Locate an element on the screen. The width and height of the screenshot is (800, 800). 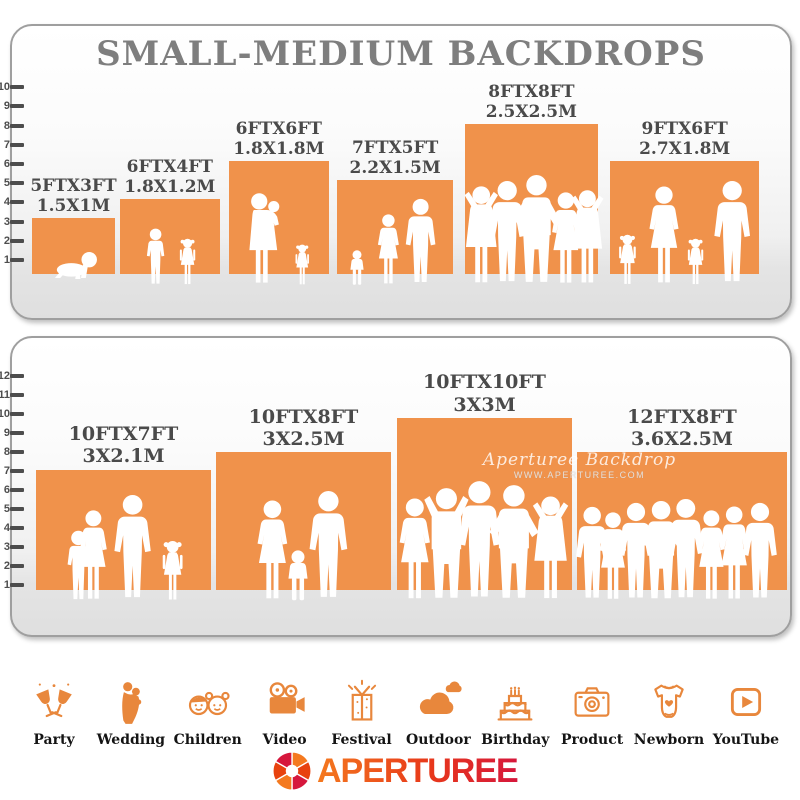
category-children: Children is located at coordinates (208, 713).